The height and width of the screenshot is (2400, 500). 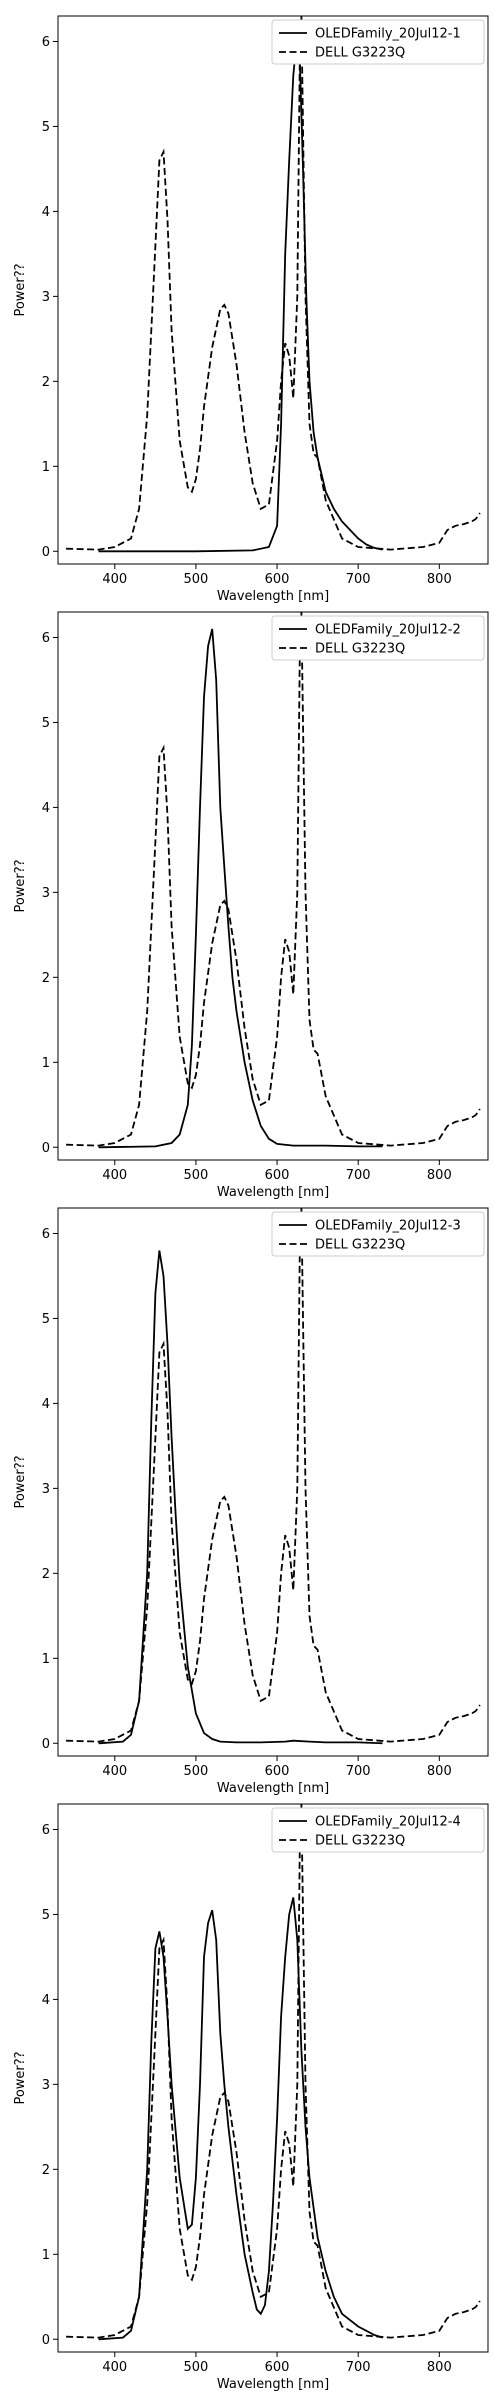 What do you see at coordinates (388, 34) in the screenshot?
I see `legend-label-1: OLEDFamily_20Jul12-1` at bounding box center [388, 34].